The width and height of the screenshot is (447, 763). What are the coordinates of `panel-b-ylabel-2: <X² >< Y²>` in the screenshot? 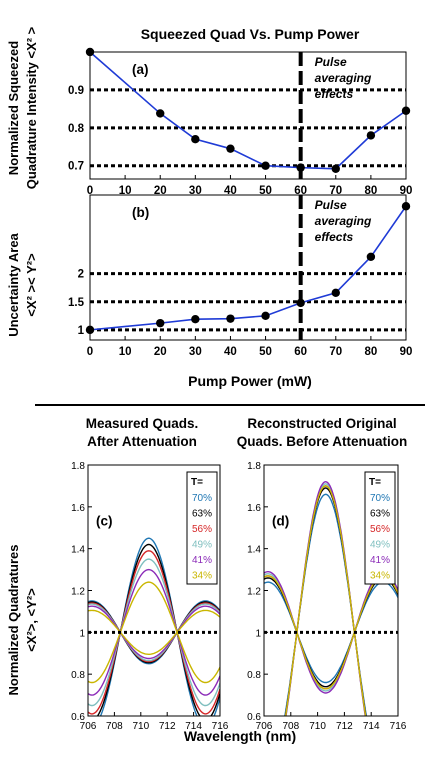 It's located at (31, 285).